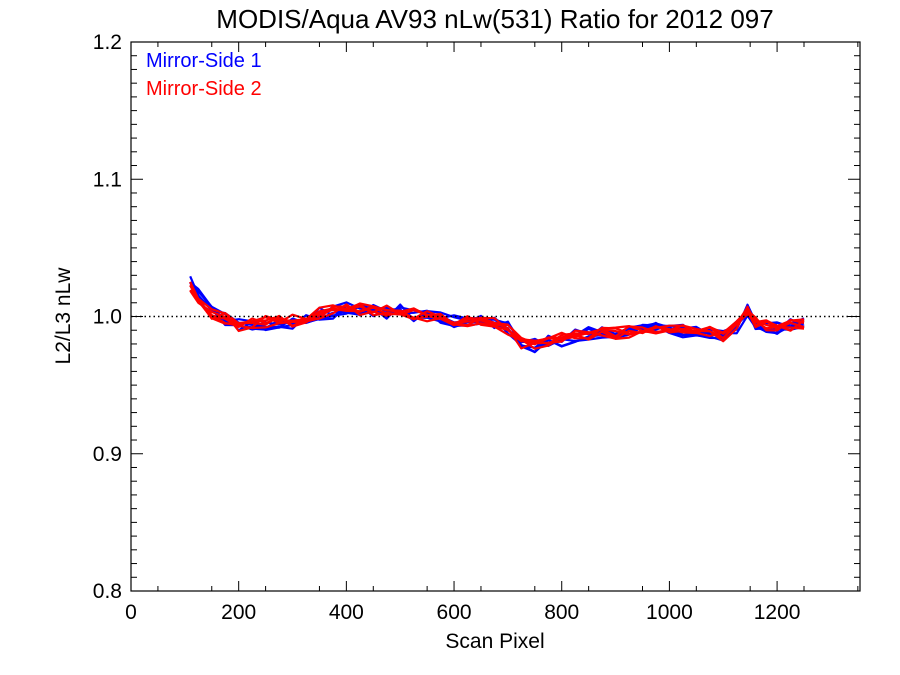 The width and height of the screenshot is (900, 675). What do you see at coordinates (669, 612) in the screenshot?
I see `x-tick-label: 1000` at bounding box center [669, 612].